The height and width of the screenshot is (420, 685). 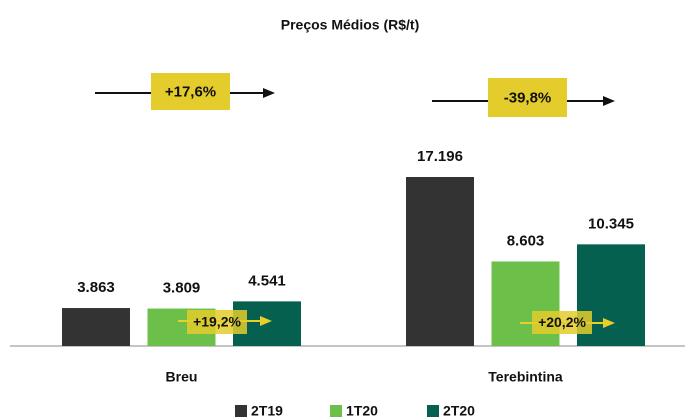 I want to click on value-label: 3.863, so click(x=96, y=287).